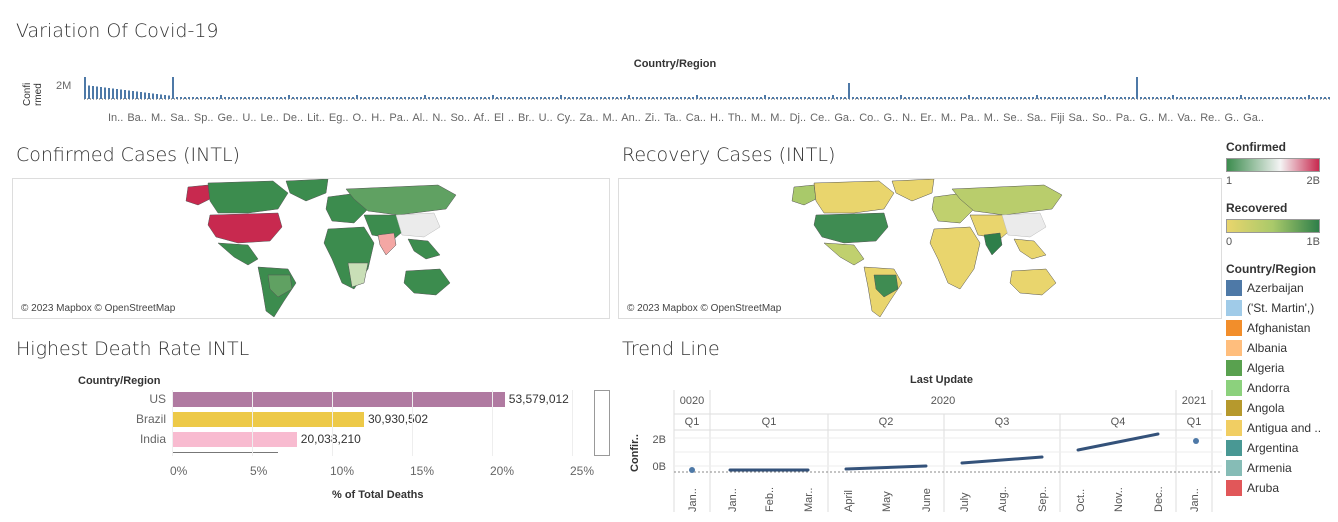 This screenshot has height=522, width=1338. I want to click on country-legend-item: Afghanistan, so click(1280, 328).